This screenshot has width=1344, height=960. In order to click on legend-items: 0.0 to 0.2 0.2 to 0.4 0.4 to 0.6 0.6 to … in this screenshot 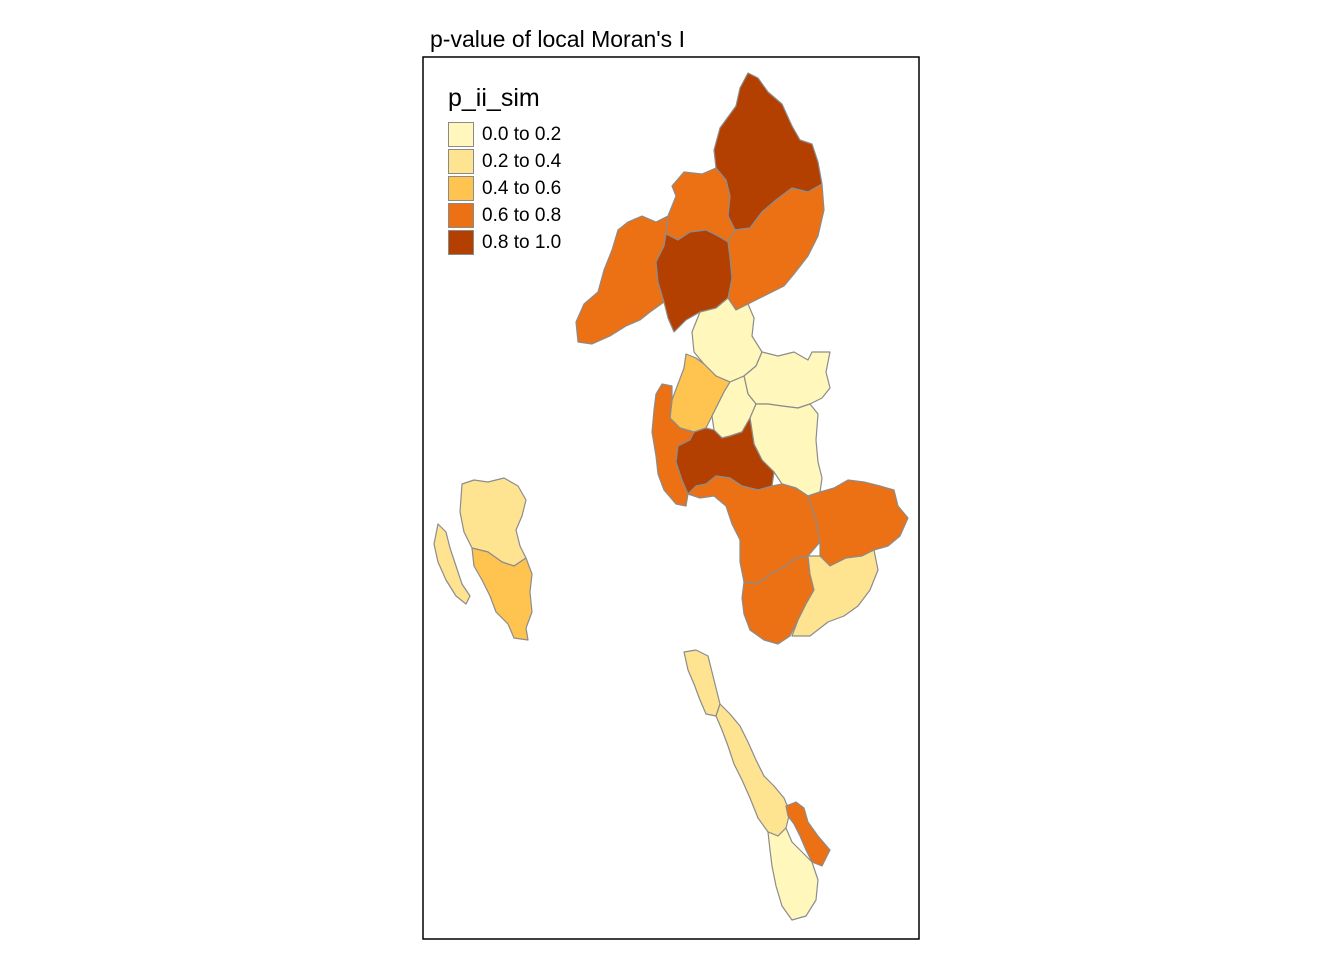, I will do `click(504, 188)`.